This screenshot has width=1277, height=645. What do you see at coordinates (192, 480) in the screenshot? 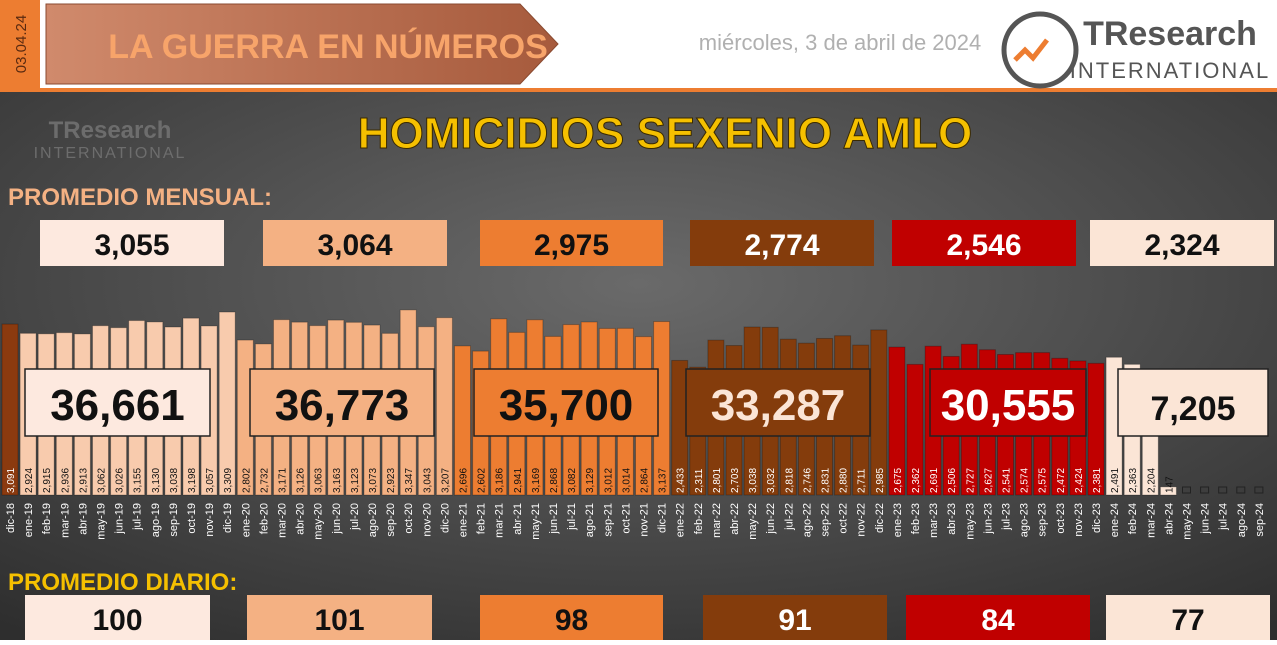
I see `value-label: 3,198` at bounding box center [192, 480].